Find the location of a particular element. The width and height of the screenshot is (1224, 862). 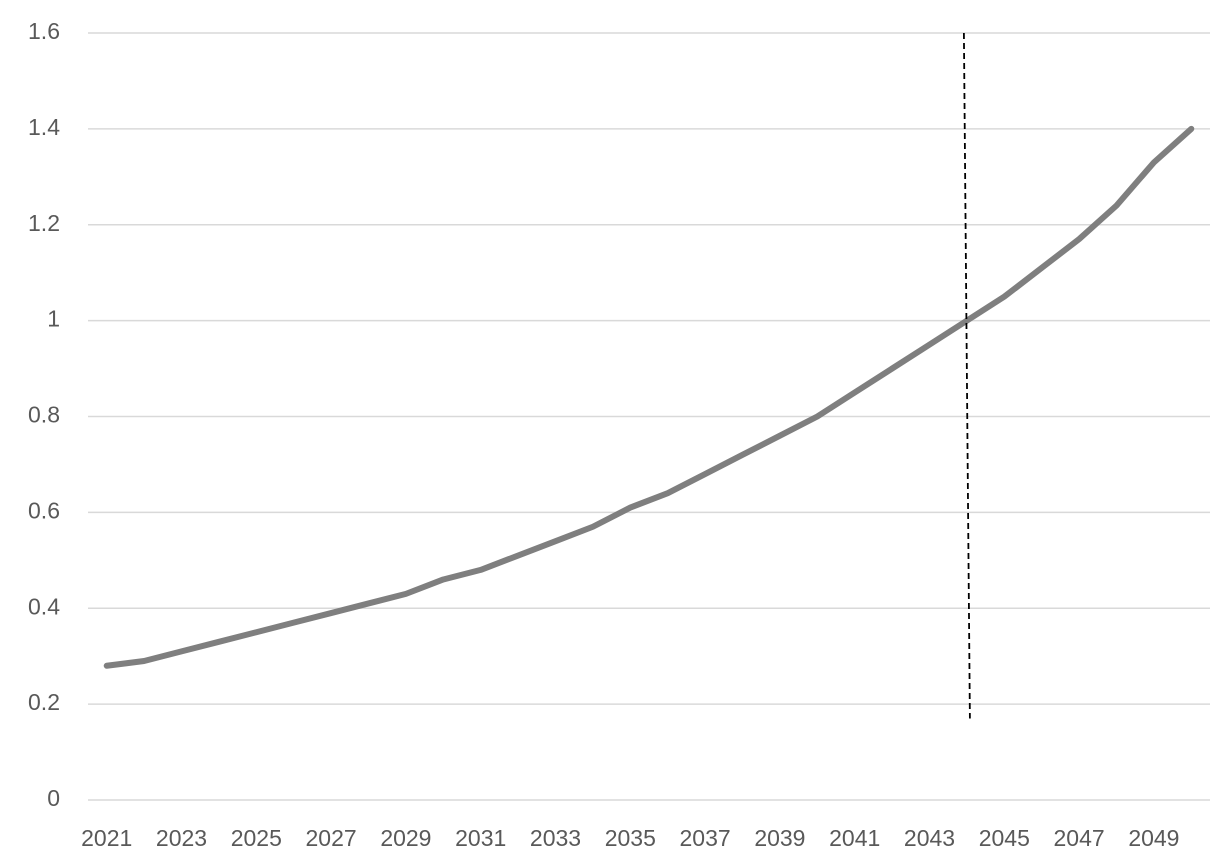

x-tick-label: 2045 is located at coordinates (1004, 838).